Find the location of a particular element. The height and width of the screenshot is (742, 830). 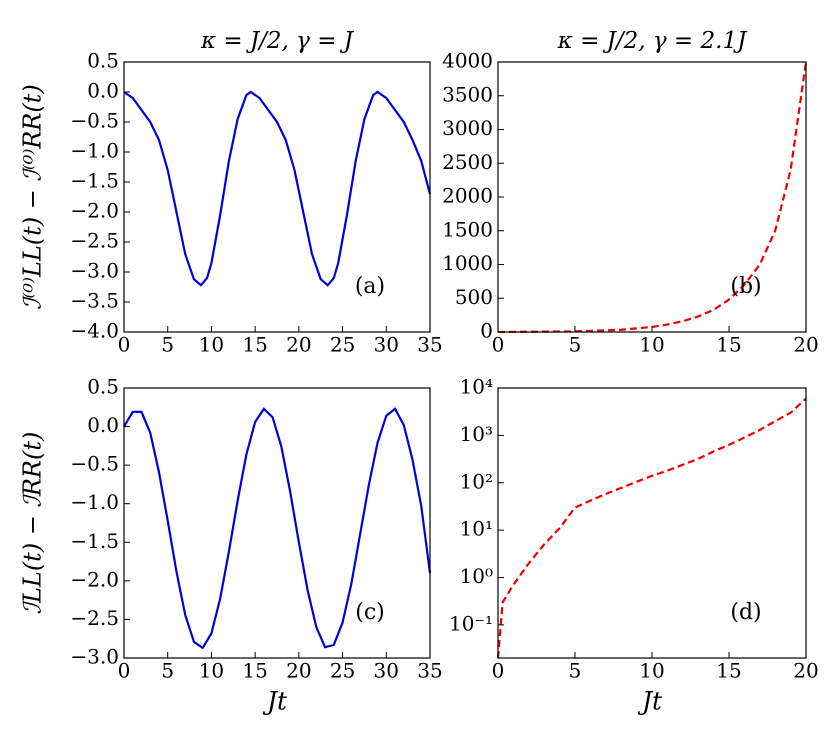

y-tick-label: 3500 is located at coordinates (467, 94).